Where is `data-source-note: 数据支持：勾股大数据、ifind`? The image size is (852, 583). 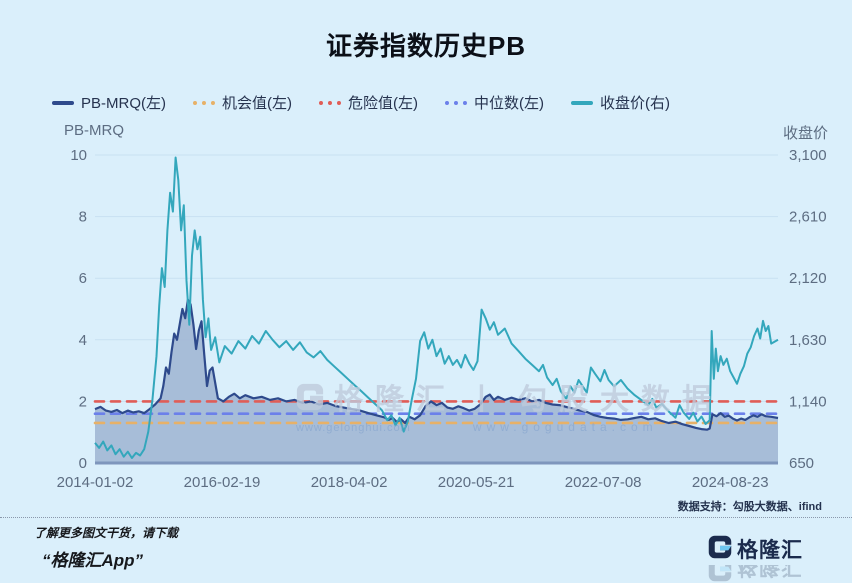 data-source-note: 数据支持：勾股大数据、ifind is located at coordinates (749, 507).